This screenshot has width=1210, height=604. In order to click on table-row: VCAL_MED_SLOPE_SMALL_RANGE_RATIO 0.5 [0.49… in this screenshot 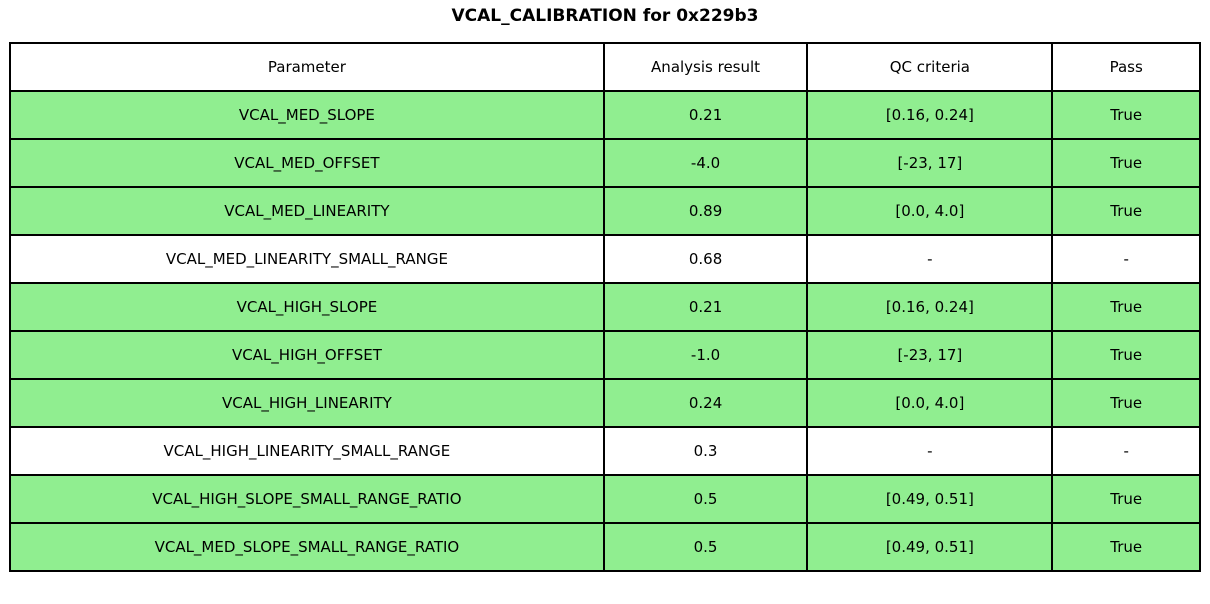, I will do `click(605, 547)`.